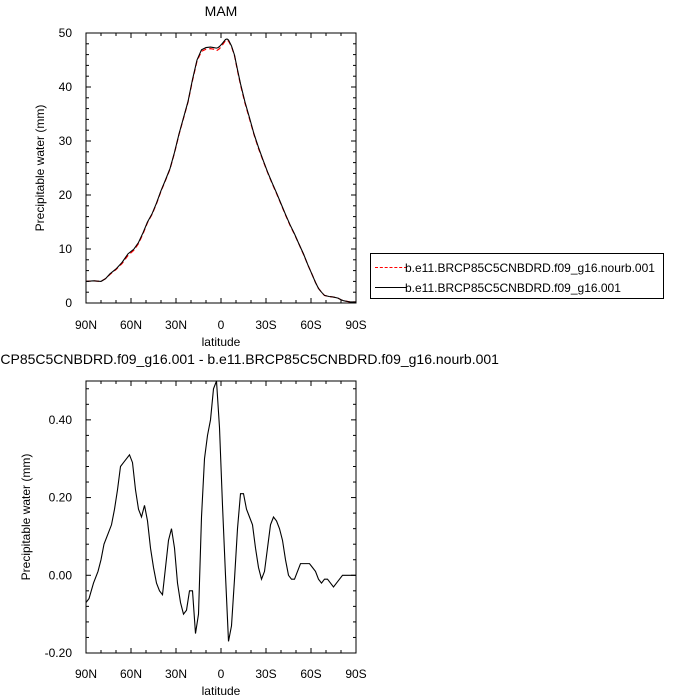 This screenshot has height=700, width=700. What do you see at coordinates (66, 33) in the screenshot?
I see `y-tick-label: 50` at bounding box center [66, 33].